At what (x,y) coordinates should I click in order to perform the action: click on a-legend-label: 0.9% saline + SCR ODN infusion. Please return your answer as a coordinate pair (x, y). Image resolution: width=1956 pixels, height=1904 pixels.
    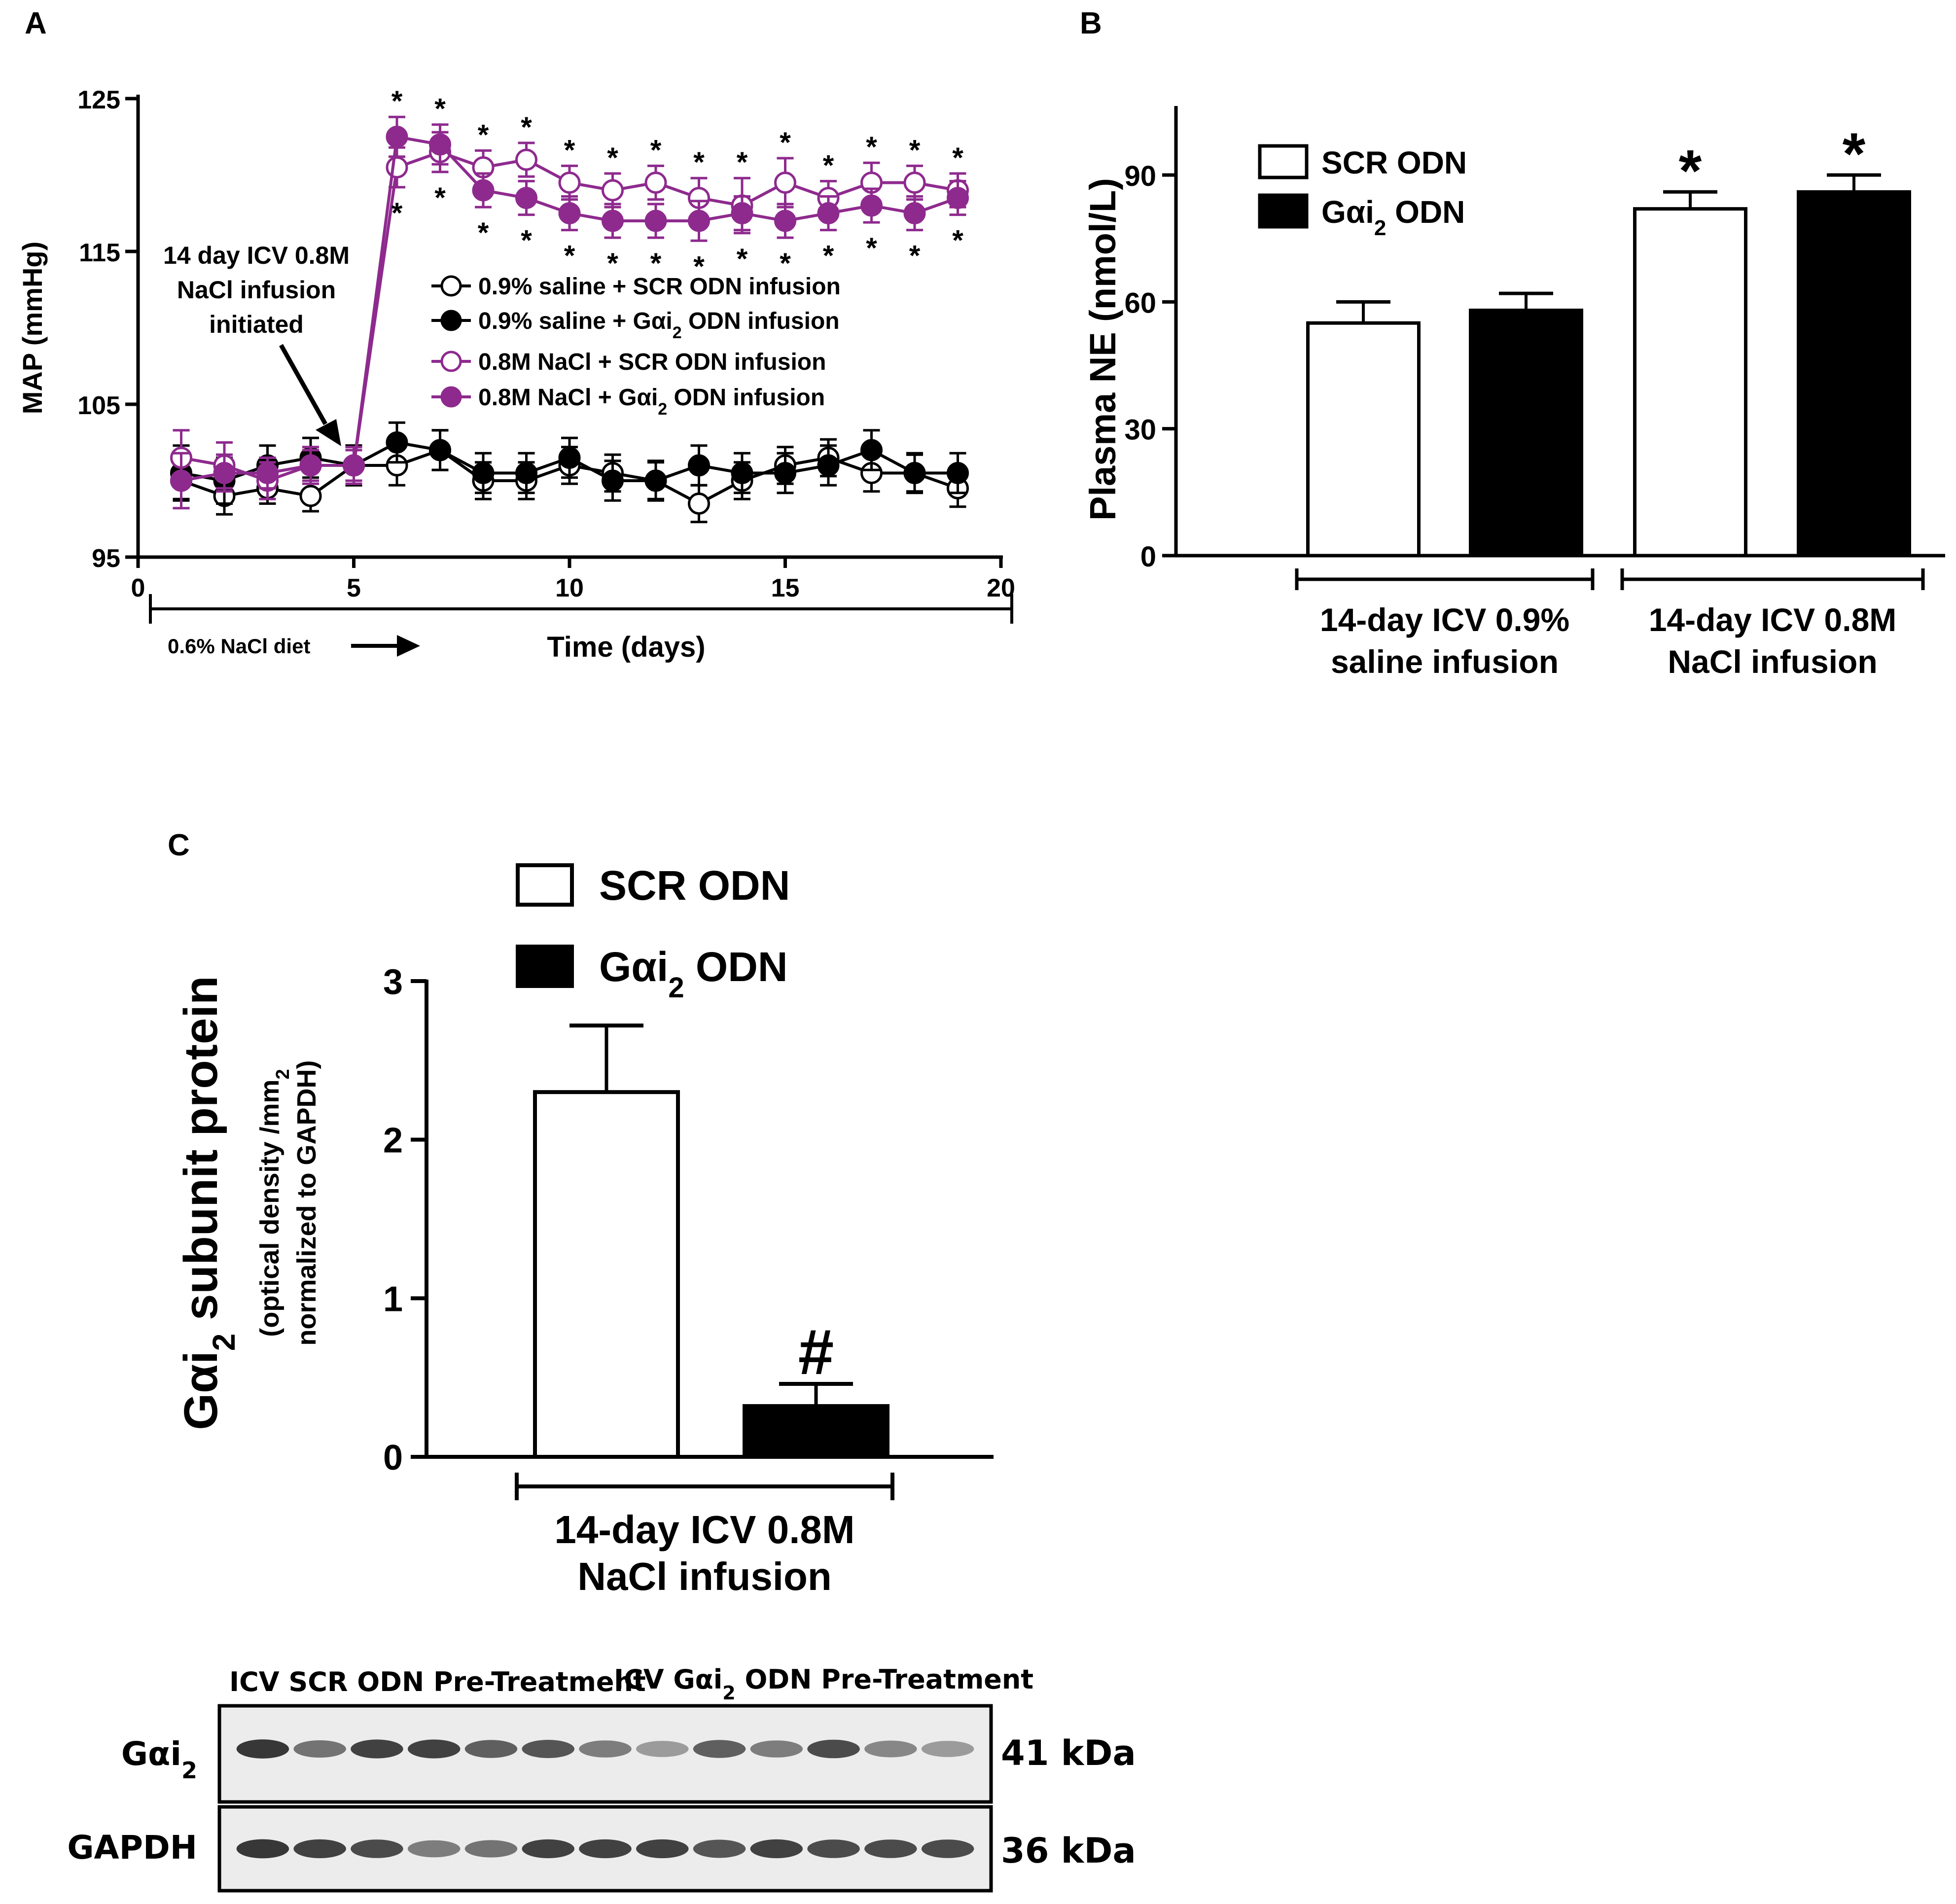
    Looking at the image, I should click on (659, 287).